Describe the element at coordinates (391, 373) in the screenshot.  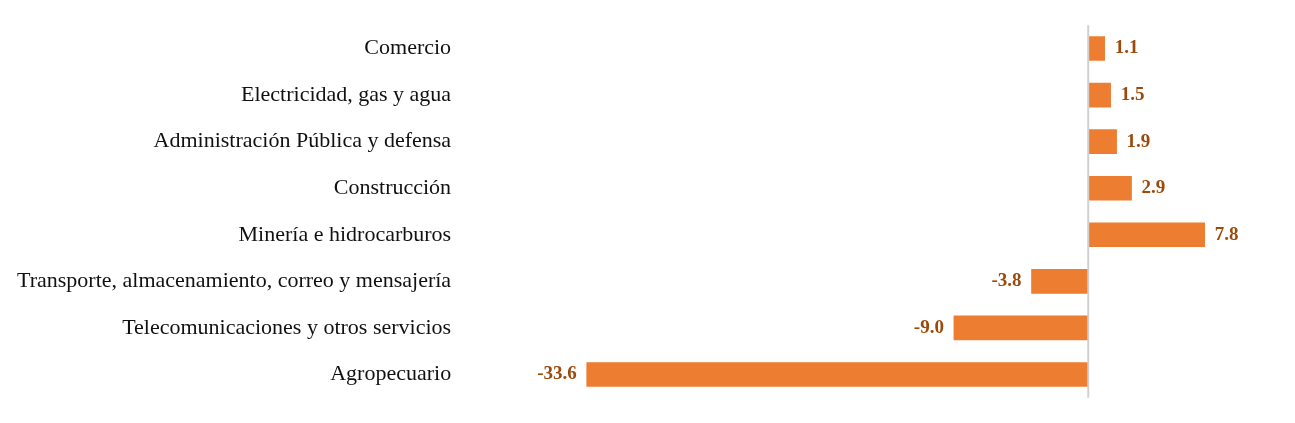
I see `y-tick-label: Agropecuario` at that location.